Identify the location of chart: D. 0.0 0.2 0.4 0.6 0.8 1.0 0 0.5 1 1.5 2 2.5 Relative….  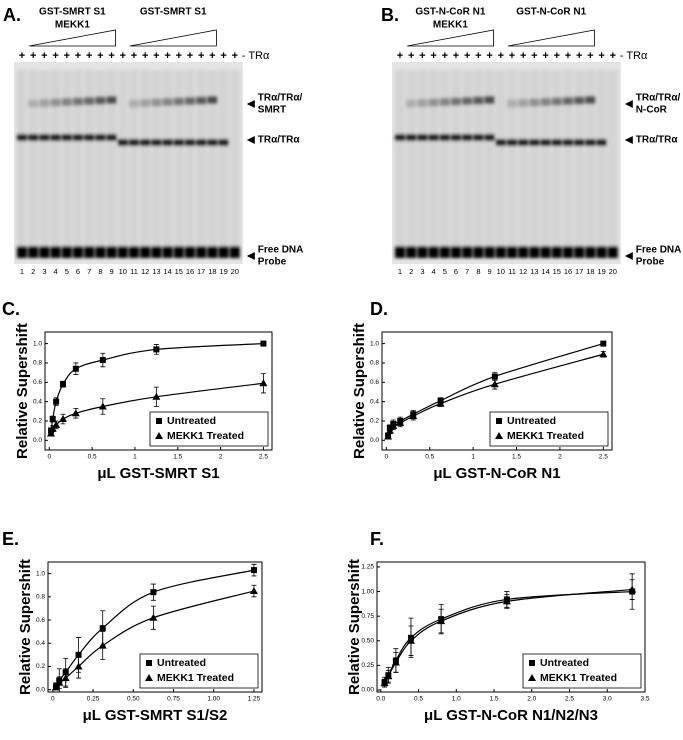
(482, 390).